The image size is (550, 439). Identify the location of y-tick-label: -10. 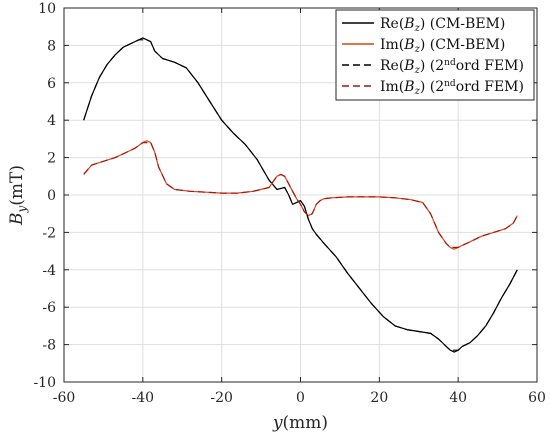
(44, 383).